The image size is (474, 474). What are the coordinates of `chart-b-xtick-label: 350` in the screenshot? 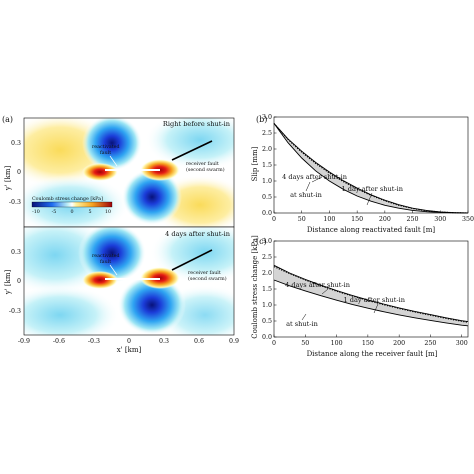 It's located at (468, 219).